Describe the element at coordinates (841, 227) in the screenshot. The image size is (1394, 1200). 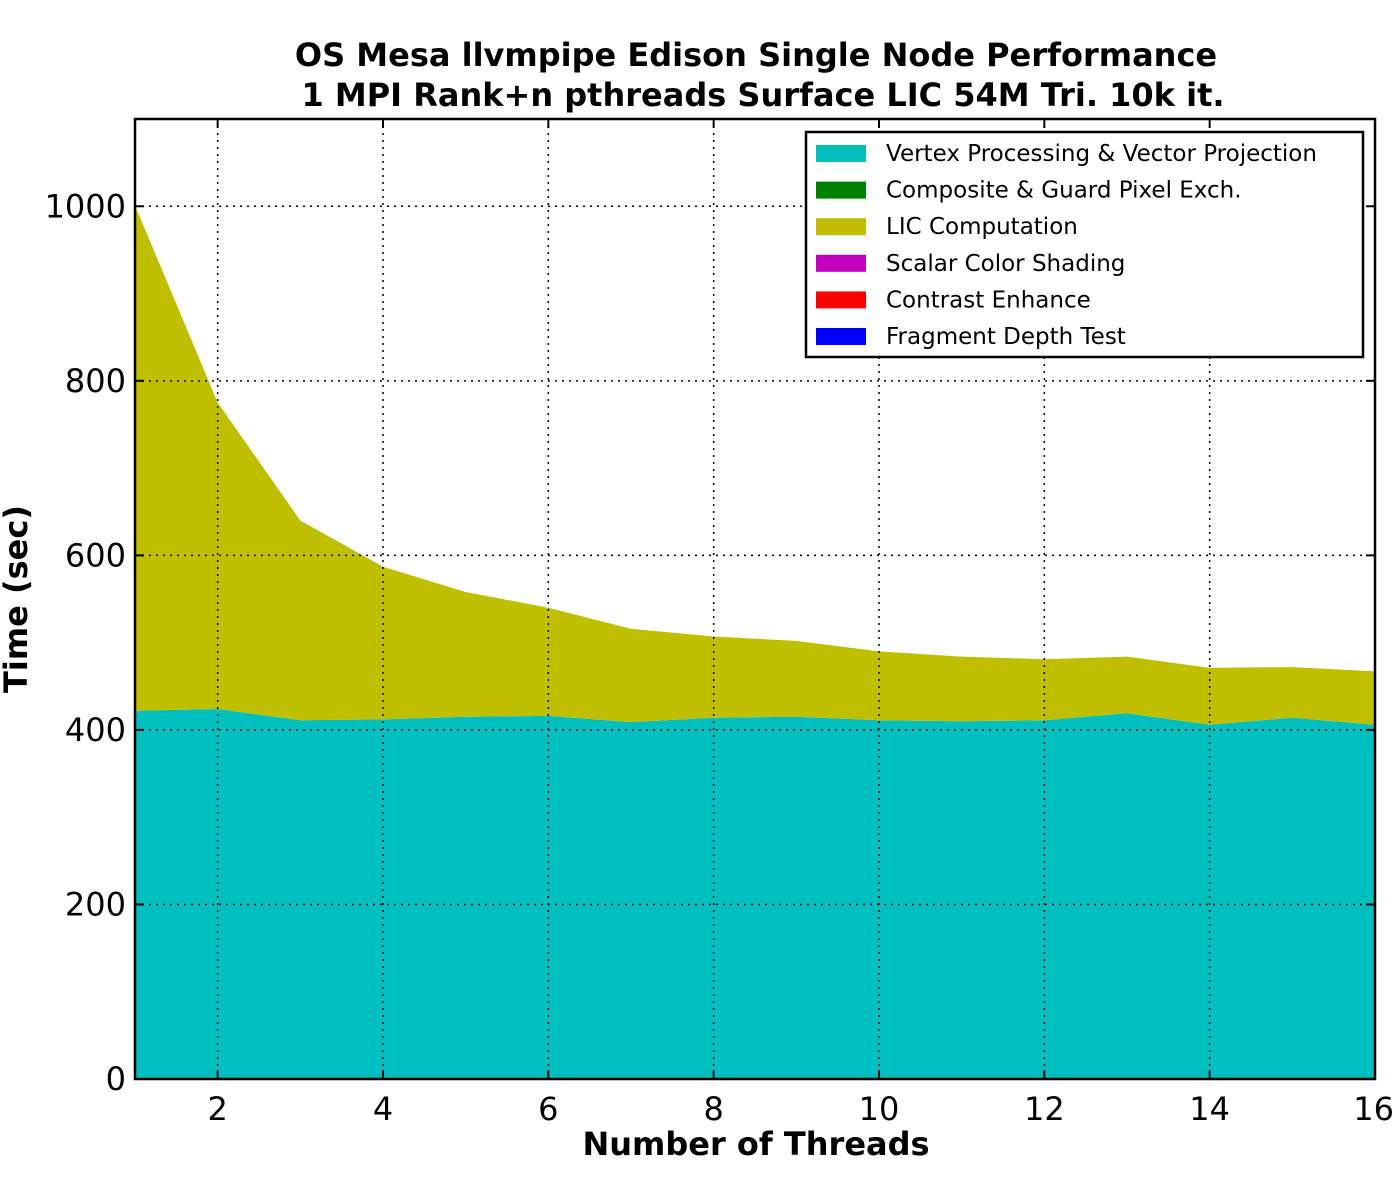
I see `legend-swatch-lic-computation` at that location.